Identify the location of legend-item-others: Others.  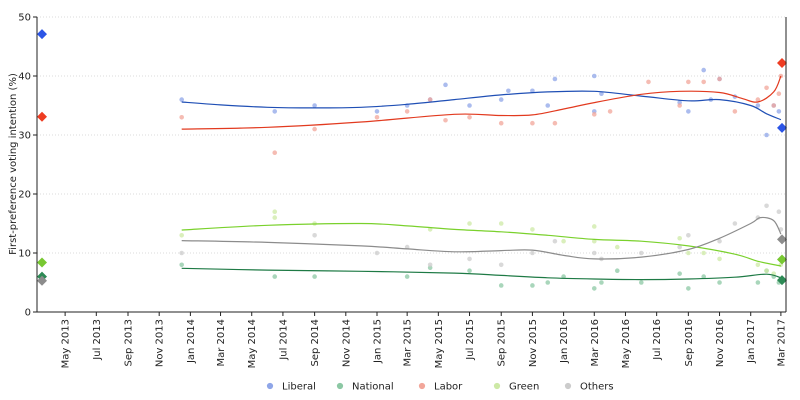
(589, 387).